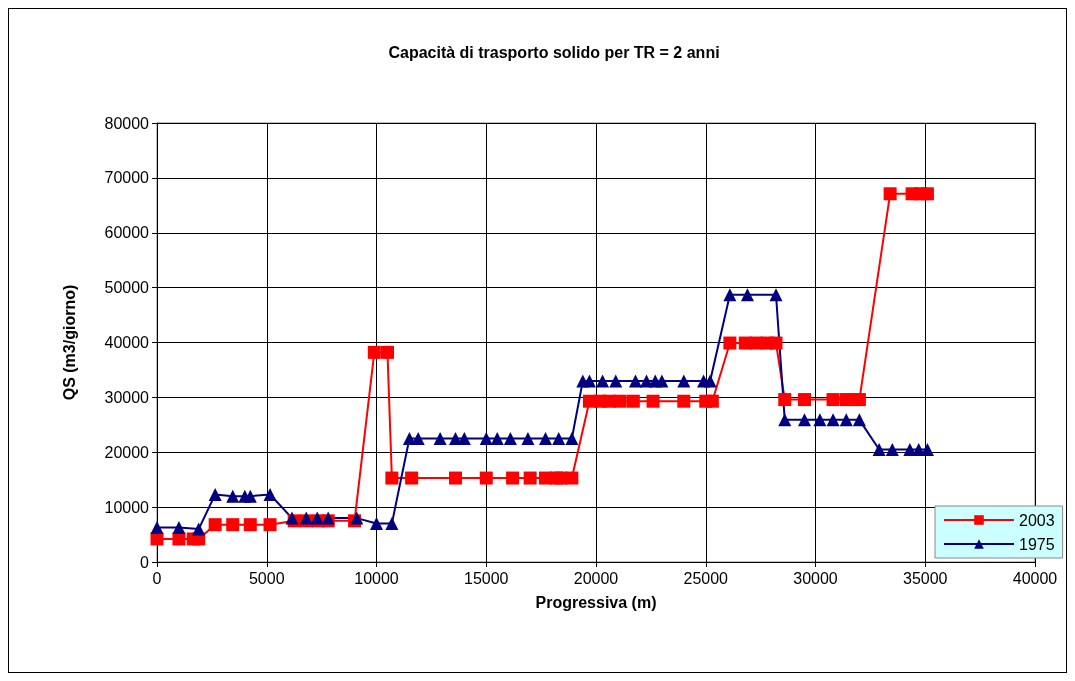 The height and width of the screenshot is (681, 1075). I want to click on x-tick-label: 10000, so click(376, 578).